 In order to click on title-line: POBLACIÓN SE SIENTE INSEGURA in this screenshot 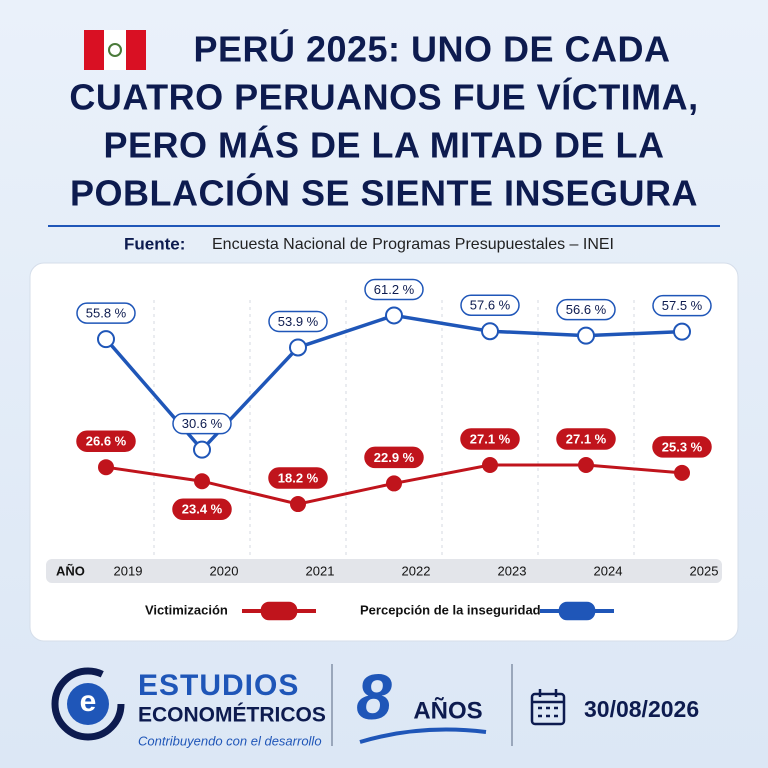, I will do `click(384, 193)`.